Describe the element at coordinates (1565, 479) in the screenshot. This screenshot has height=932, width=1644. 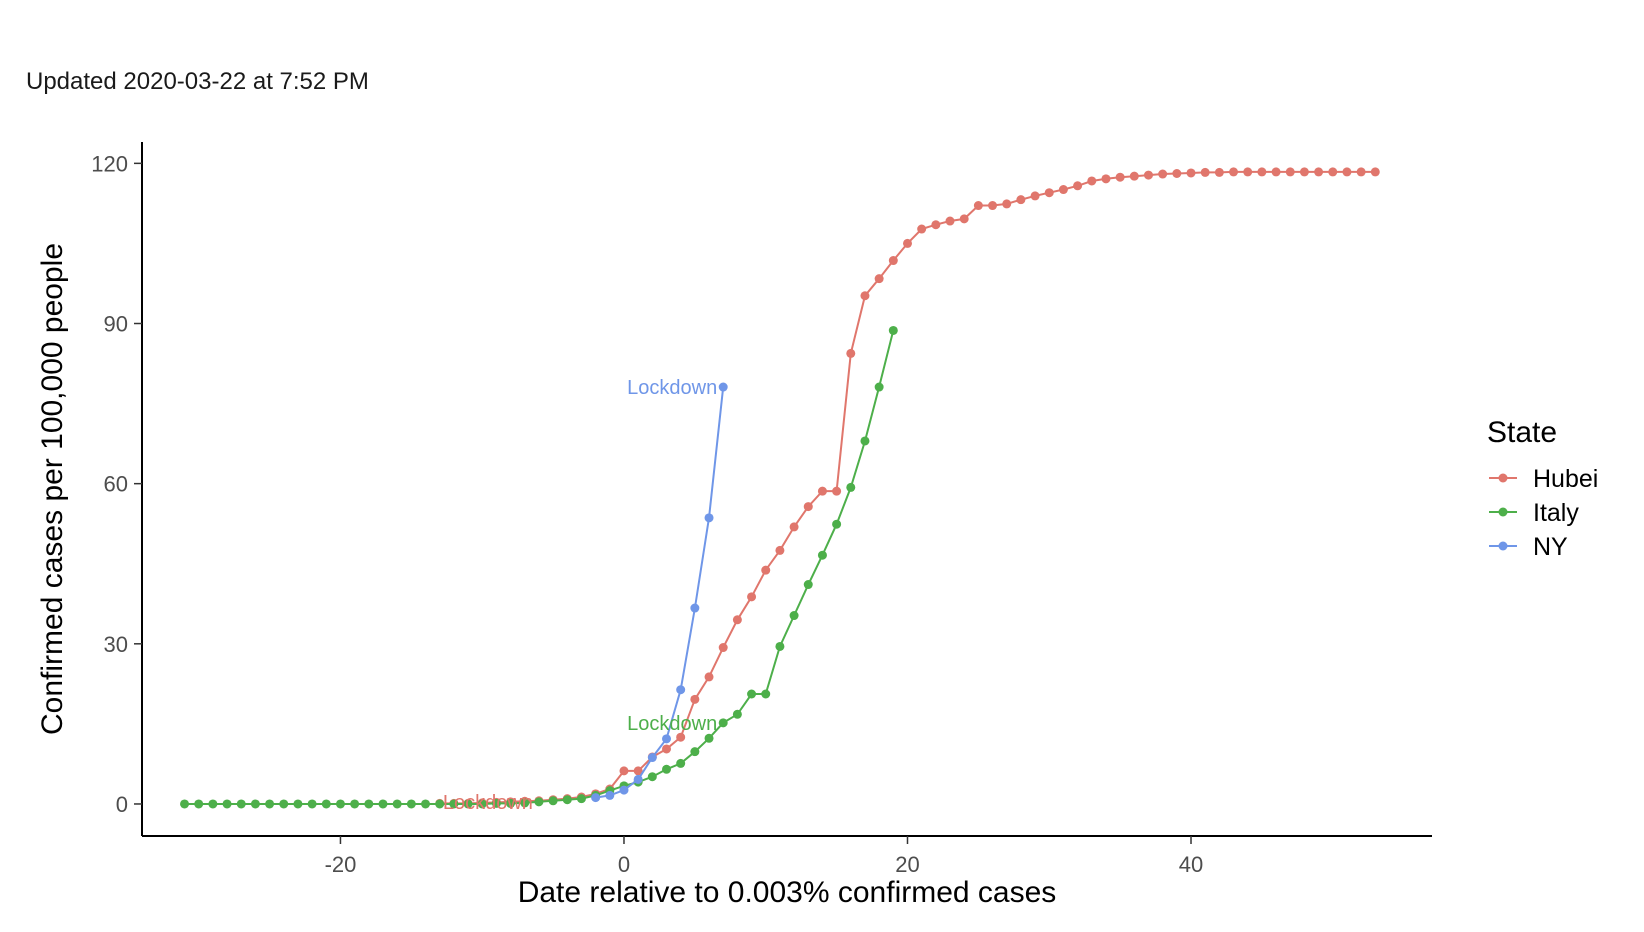
I see `legend-label-hubei: Hubei` at that location.